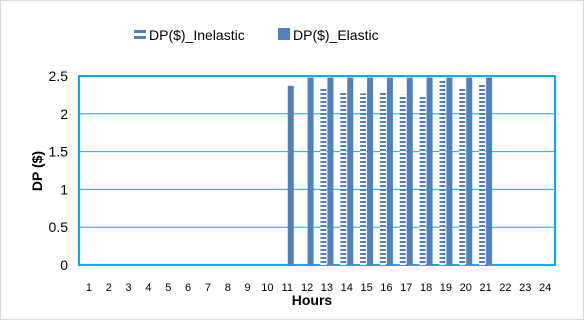  Describe the element at coordinates (64, 114) in the screenshot. I see `y-tick-label: 2` at that location.